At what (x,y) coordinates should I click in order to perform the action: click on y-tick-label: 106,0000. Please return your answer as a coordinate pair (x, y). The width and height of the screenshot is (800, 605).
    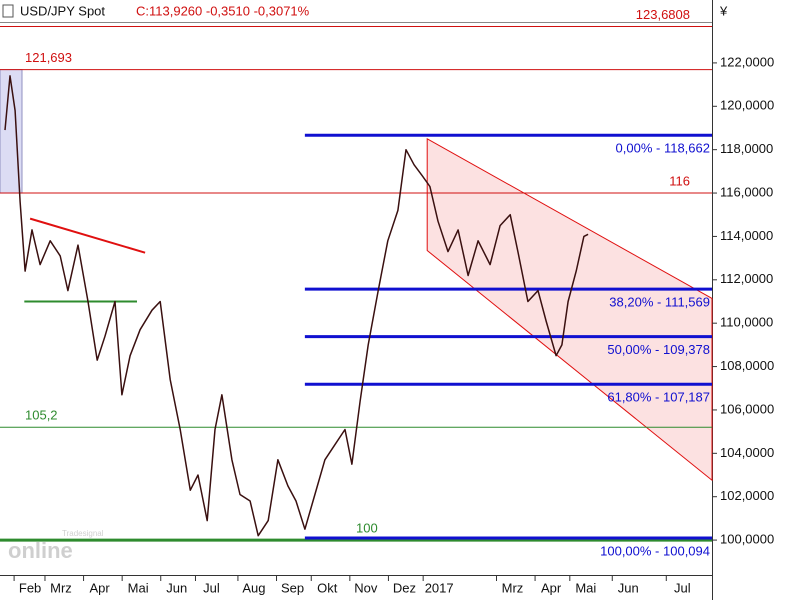
    Looking at the image, I should click on (747, 408).